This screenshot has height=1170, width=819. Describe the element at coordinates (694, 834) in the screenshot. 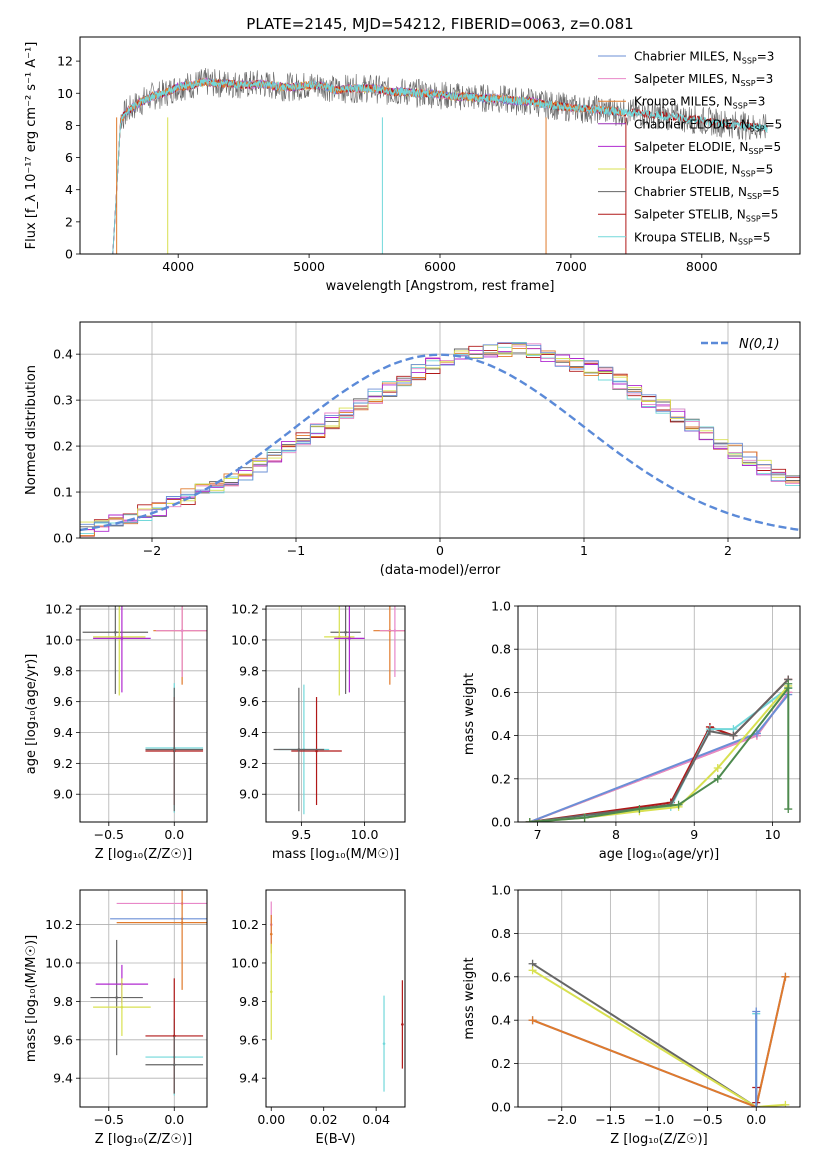

I see `x-tick-label: 9` at that location.